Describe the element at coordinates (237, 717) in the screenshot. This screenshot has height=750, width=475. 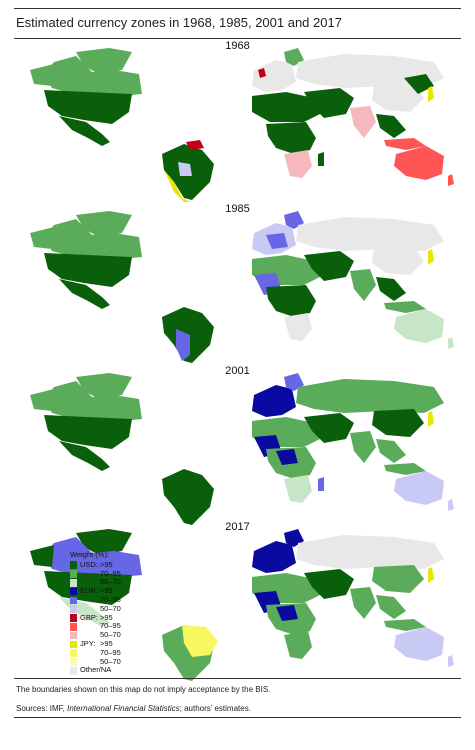
I see `bottom-rule` at that location.